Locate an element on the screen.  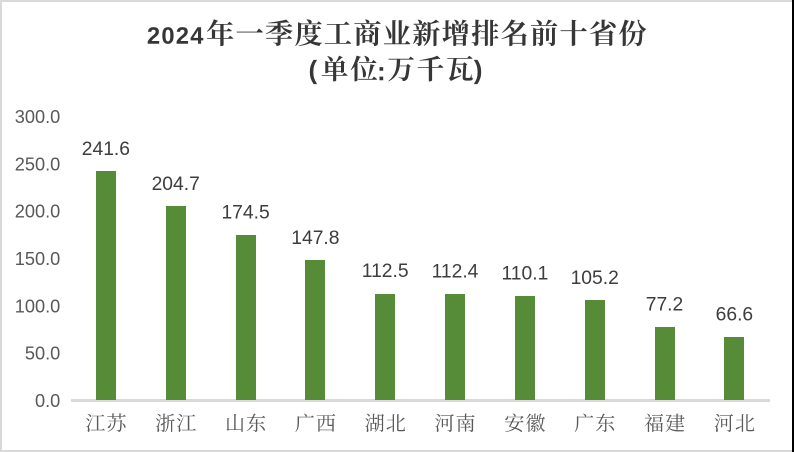
svg-text: 241.6 is located at coordinates (106, 149).